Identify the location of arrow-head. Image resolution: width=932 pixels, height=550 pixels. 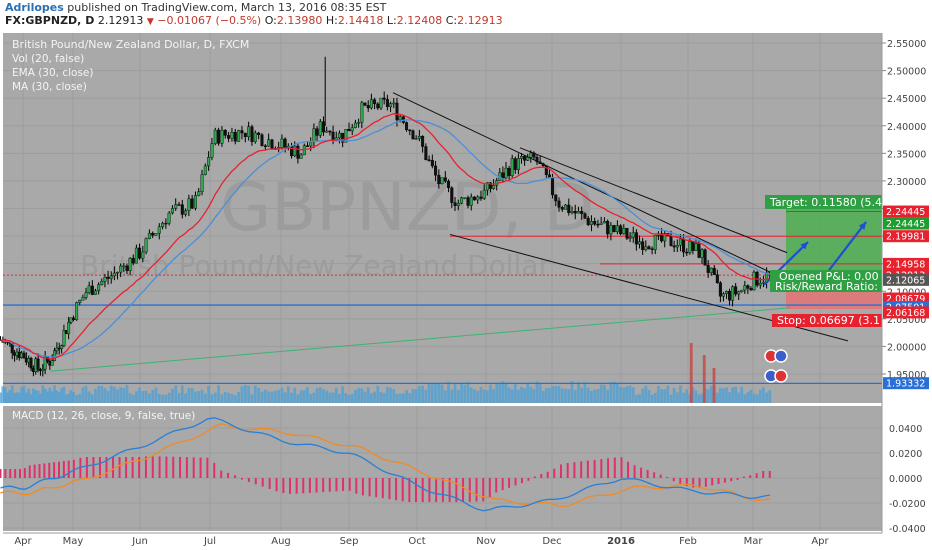
(804, 246).